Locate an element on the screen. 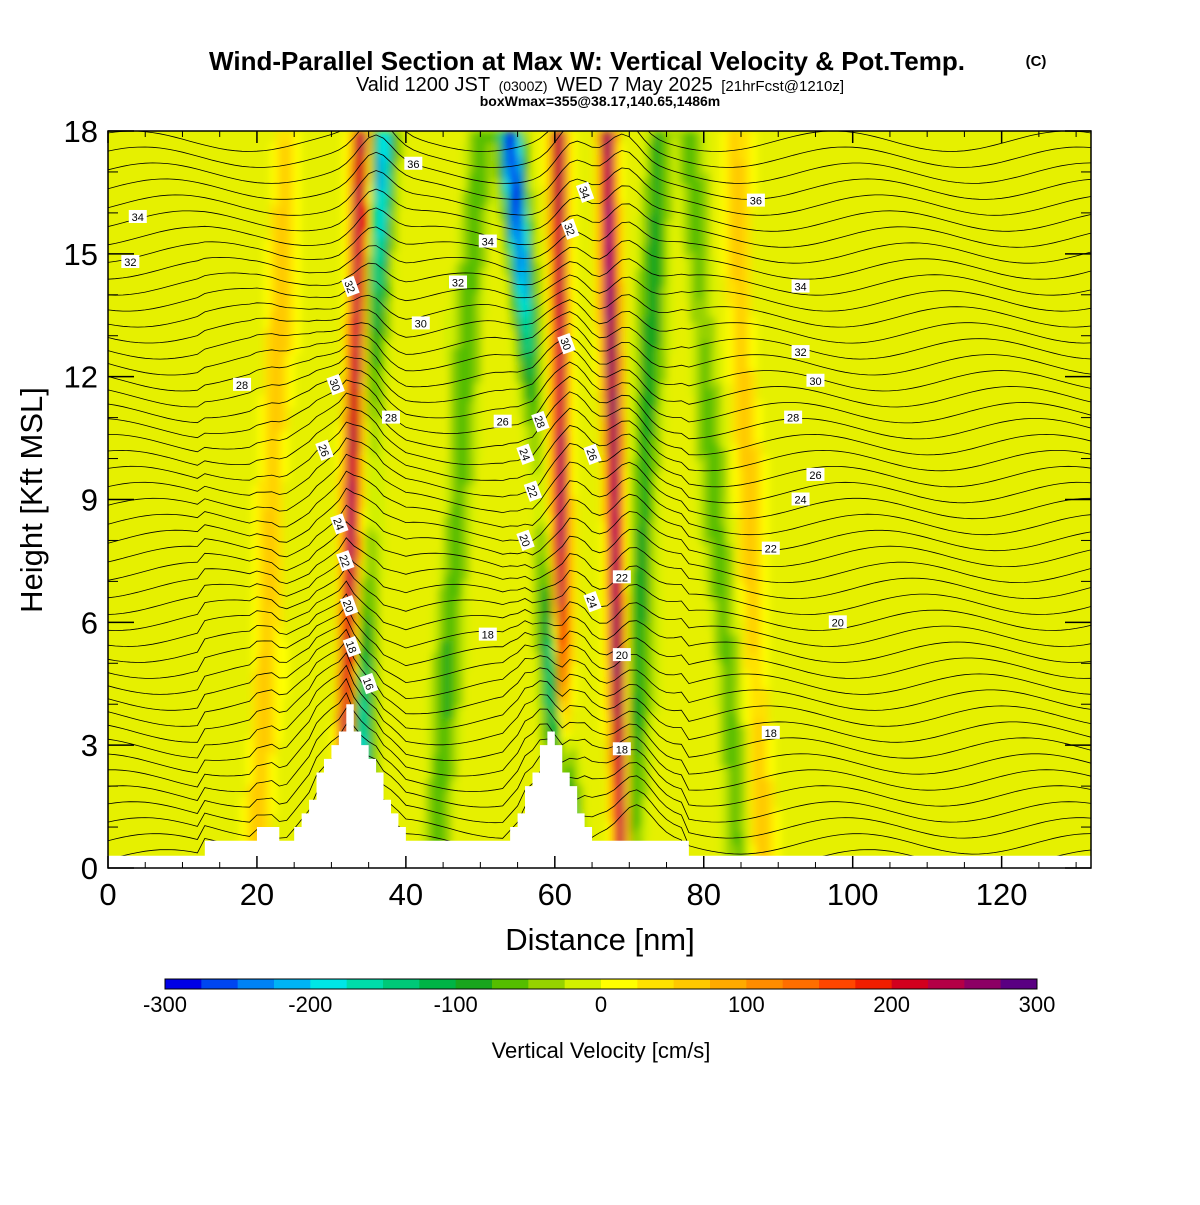 This screenshot has height=1205, width=1200. y-tick-label: 3 is located at coordinates (89, 745).